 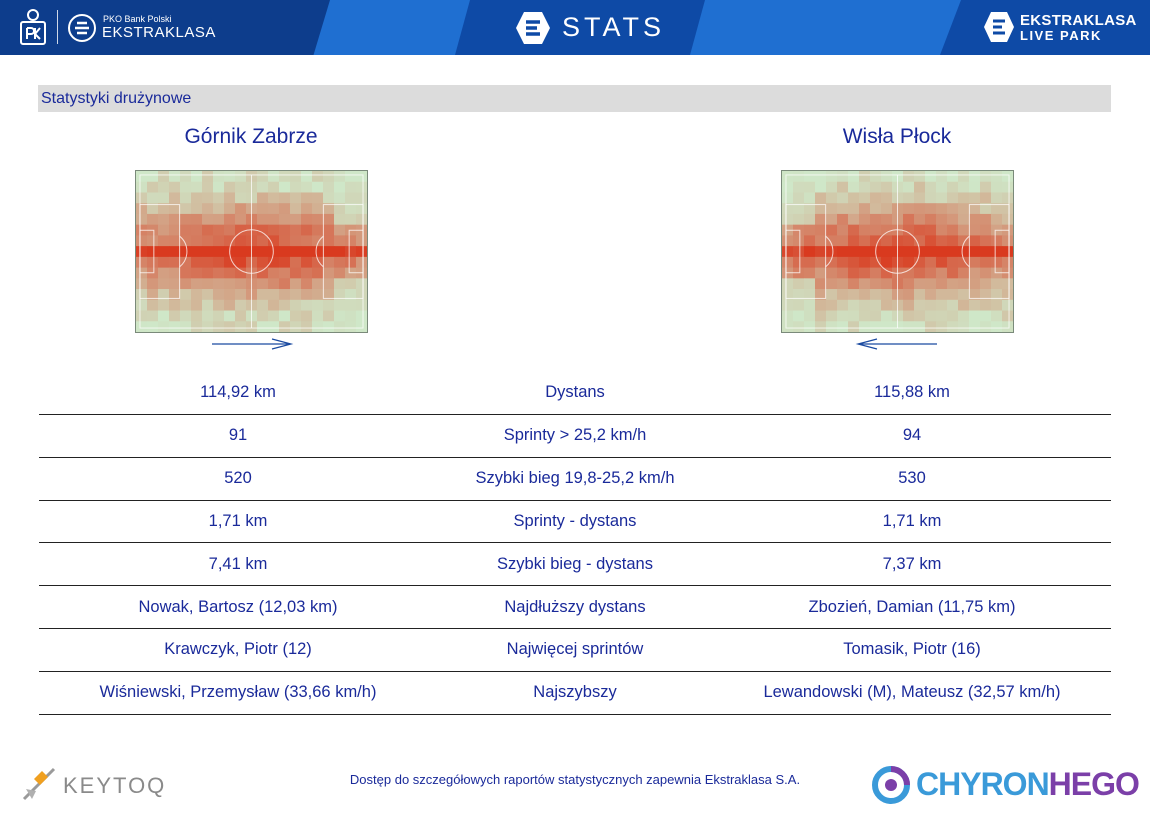 I want to click on stat-label: Sprinty - dystans, so click(x=575, y=520).